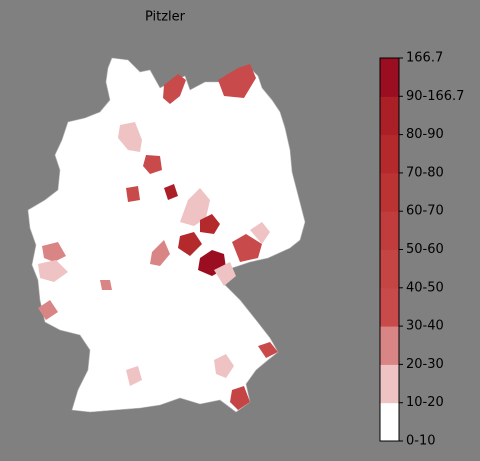  What do you see at coordinates (425, 402) in the screenshot?
I see `colorbar-label: 10-20` at bounding box center [425, 402].